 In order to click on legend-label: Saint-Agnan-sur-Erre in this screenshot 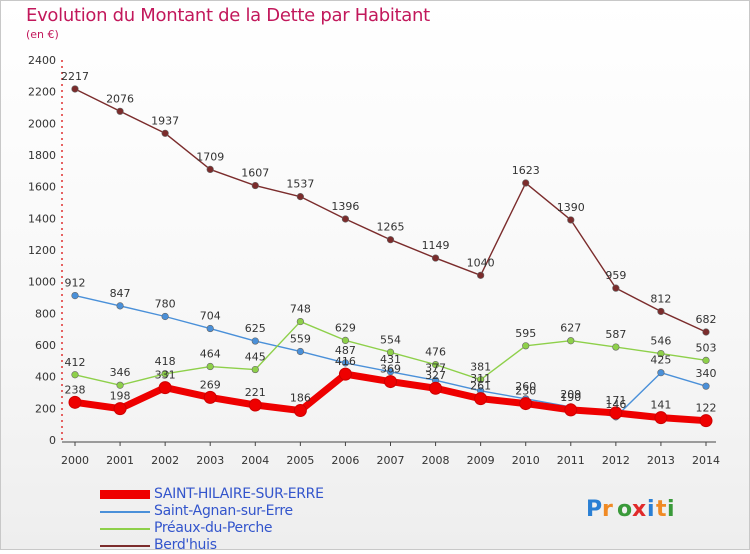, I will do `click(223, 511)`.